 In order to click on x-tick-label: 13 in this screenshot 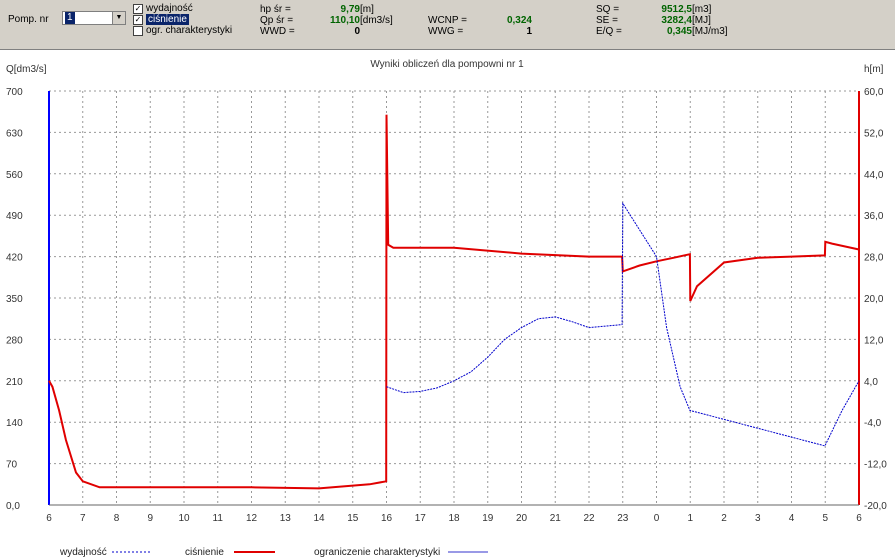, I will do `click(286, 518)`.